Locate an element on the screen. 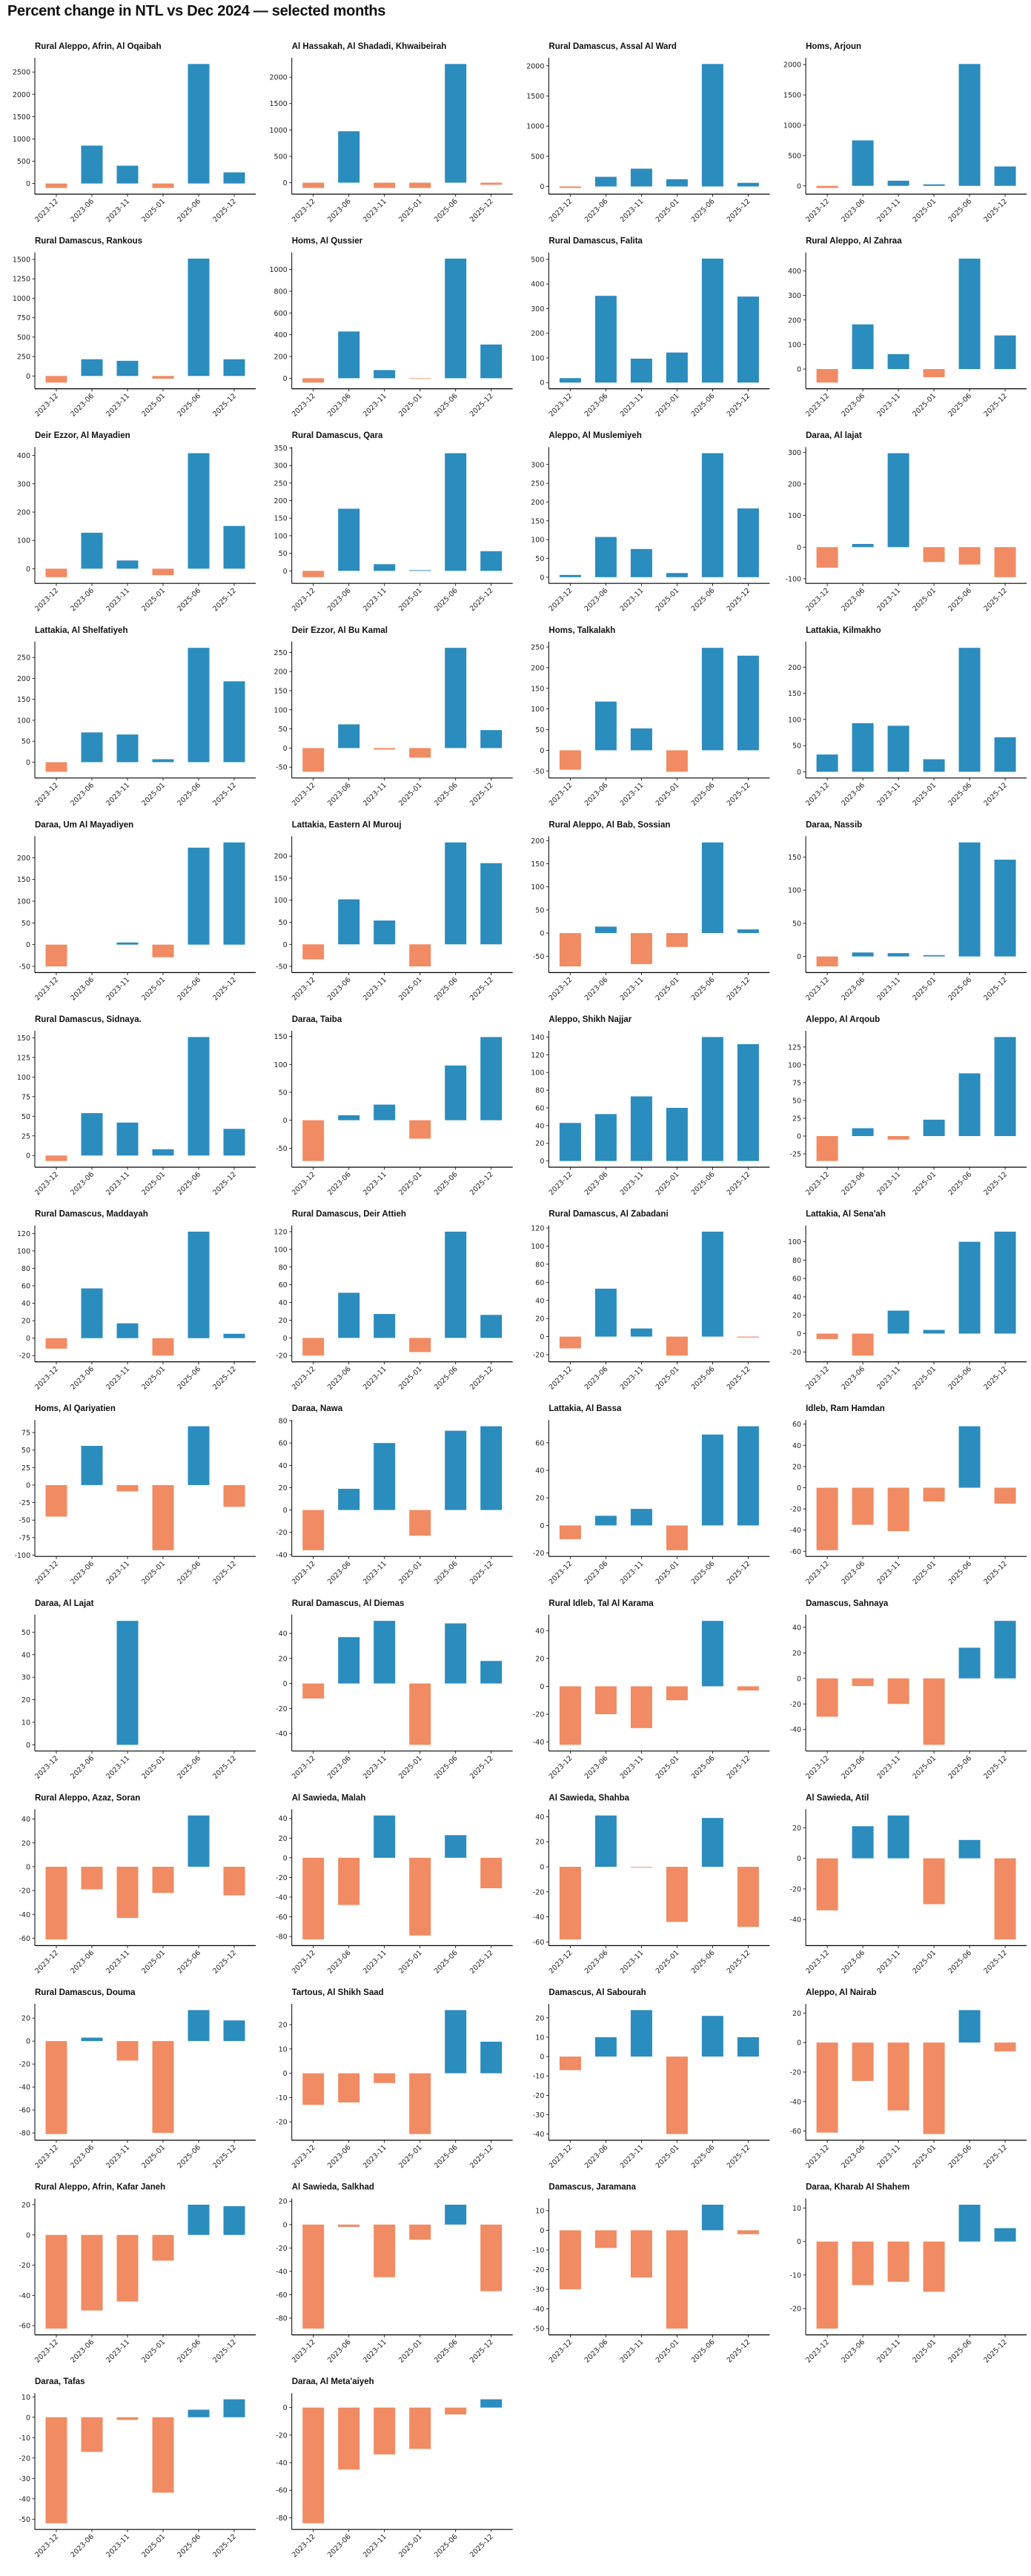 This screenshot has height=2576, width=1031. panel-title: Homs, Al Qariyatien is located at coordinates (76, 1408).